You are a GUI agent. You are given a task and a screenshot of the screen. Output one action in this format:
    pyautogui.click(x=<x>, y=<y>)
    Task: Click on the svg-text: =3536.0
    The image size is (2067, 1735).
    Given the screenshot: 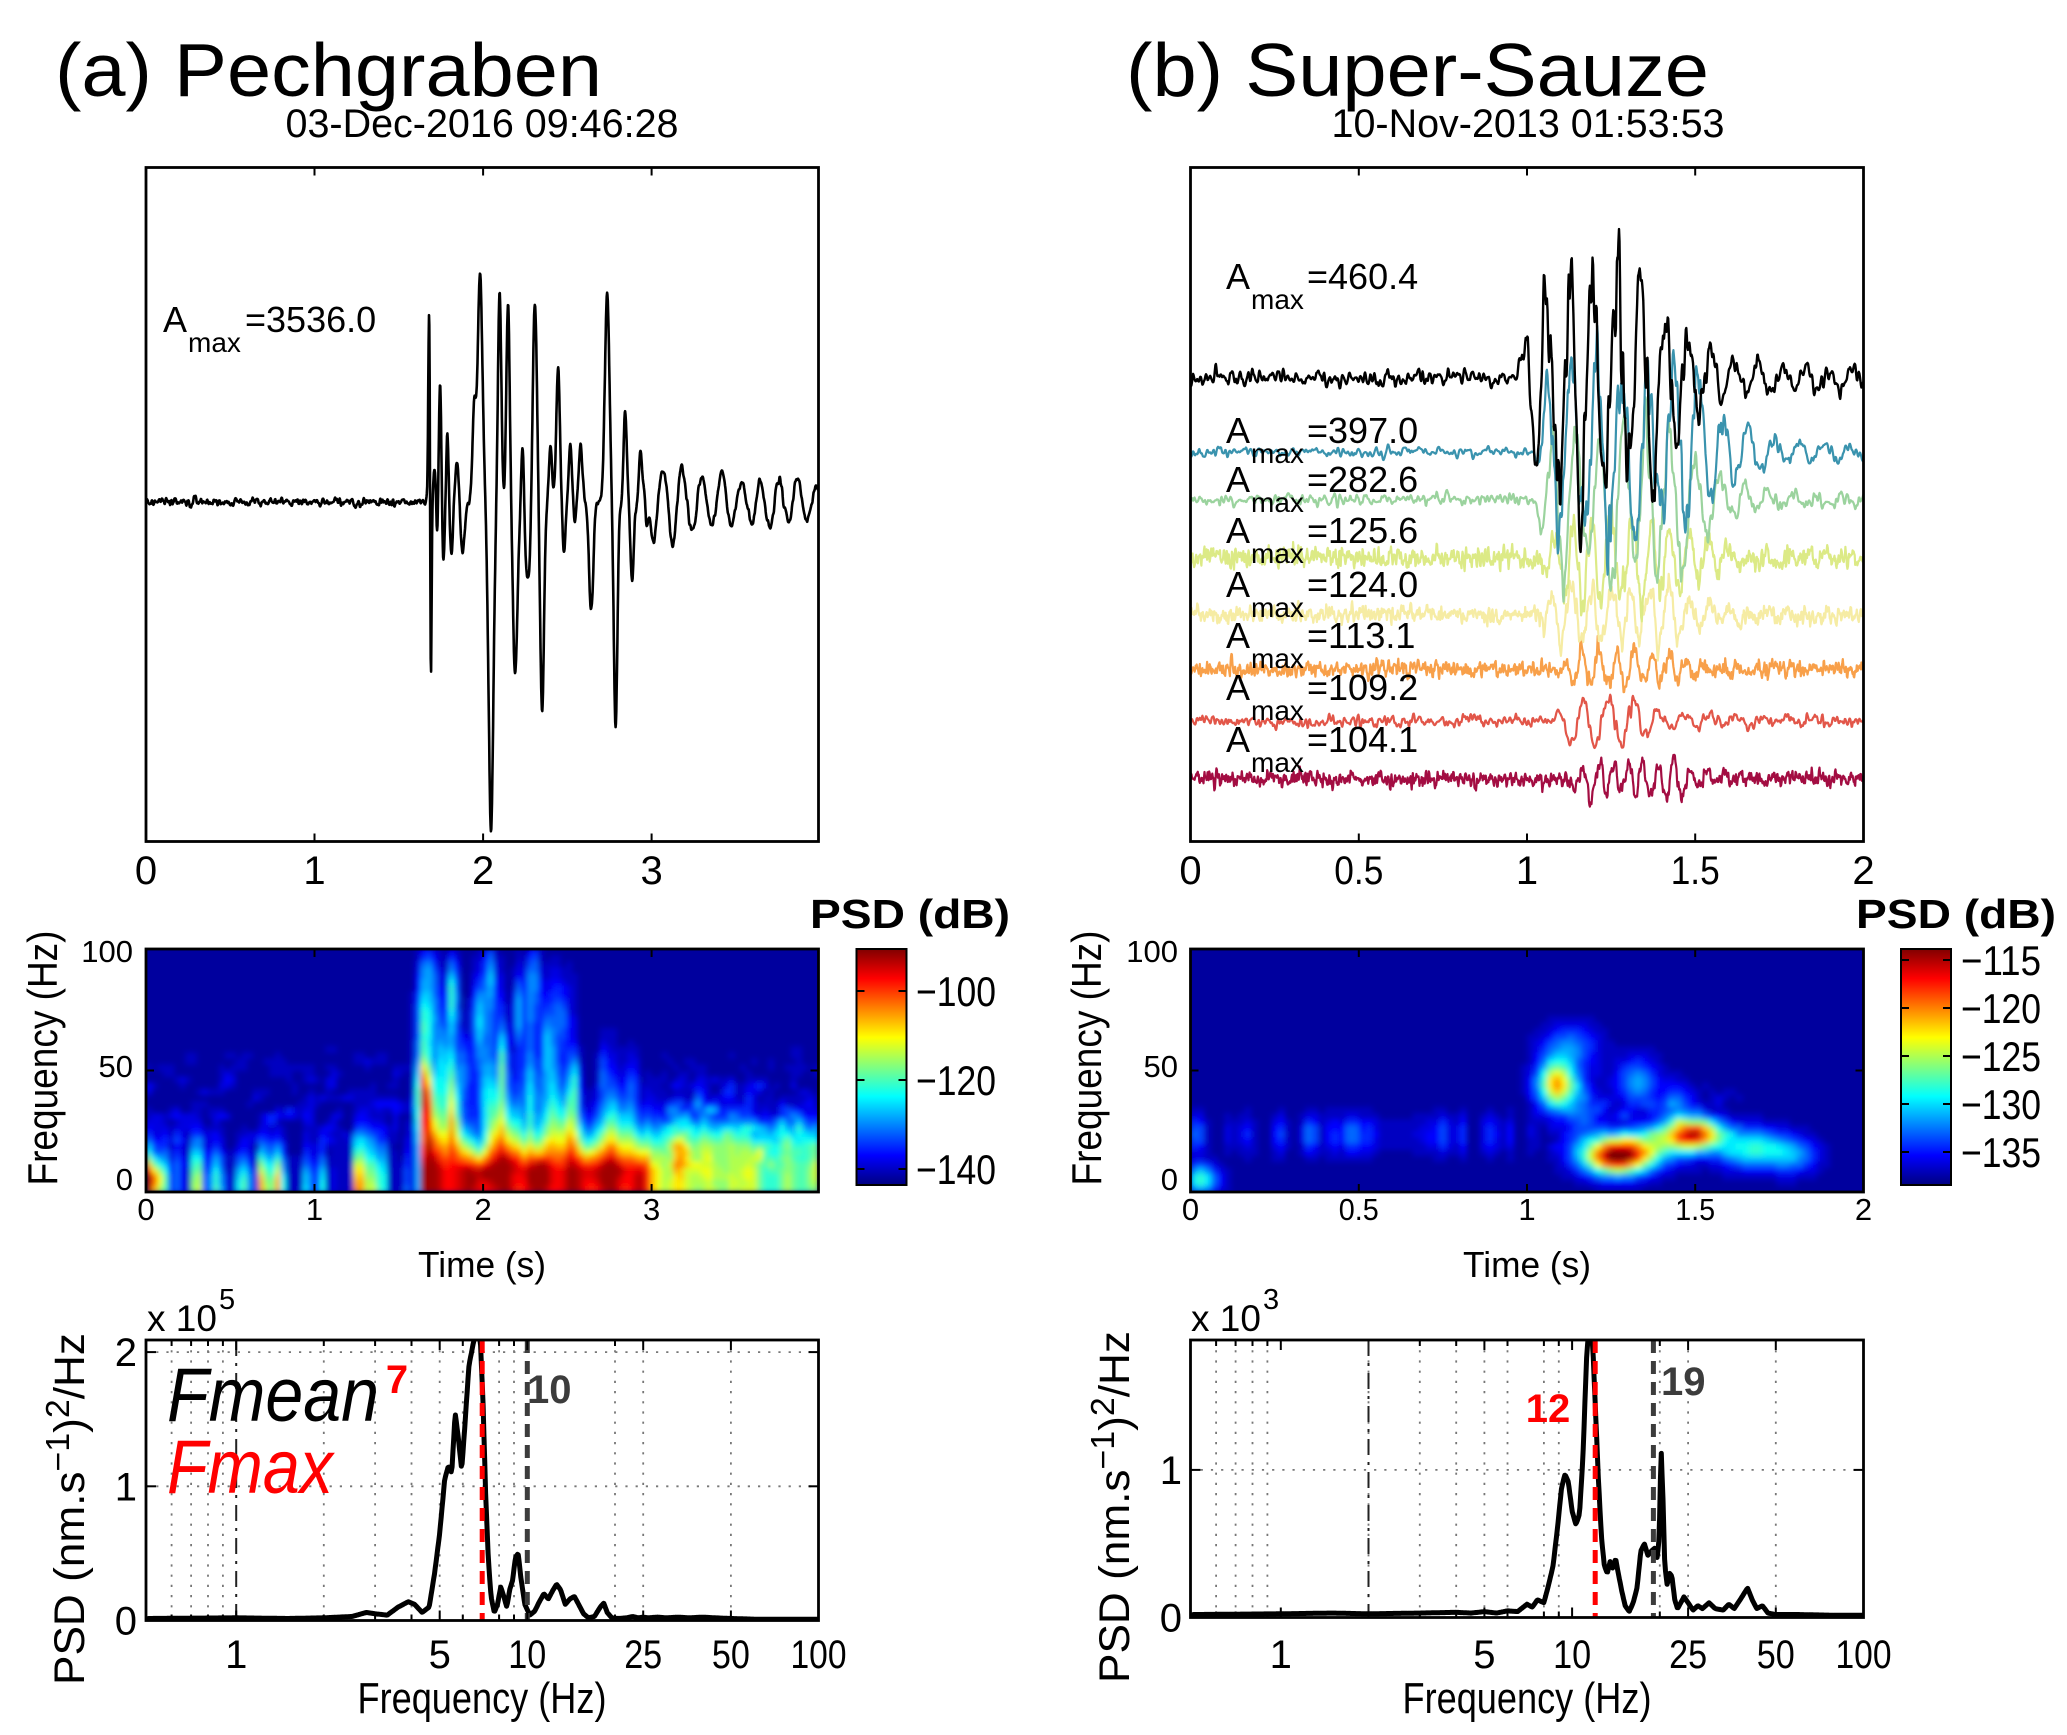 What is the action you would take?
    pyautogui.click(x=310, y=319)
    